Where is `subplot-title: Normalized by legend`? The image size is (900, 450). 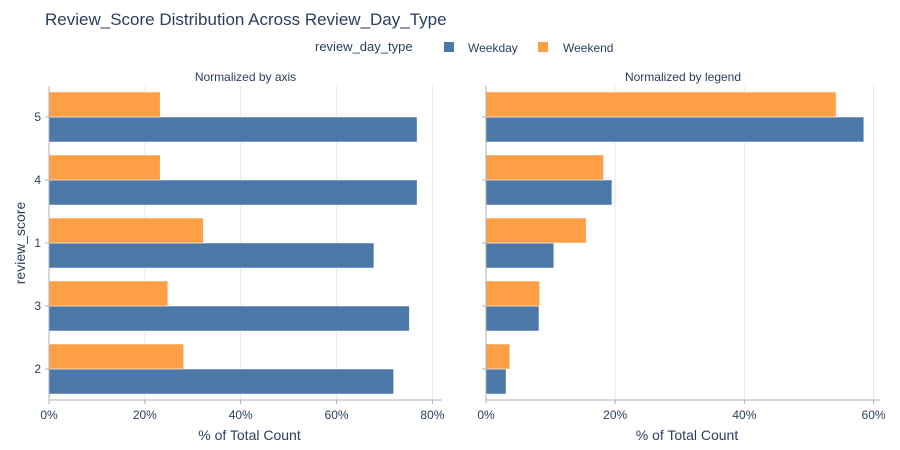
subplot-title: Normalized by legend is located at coordinates (683, 77).